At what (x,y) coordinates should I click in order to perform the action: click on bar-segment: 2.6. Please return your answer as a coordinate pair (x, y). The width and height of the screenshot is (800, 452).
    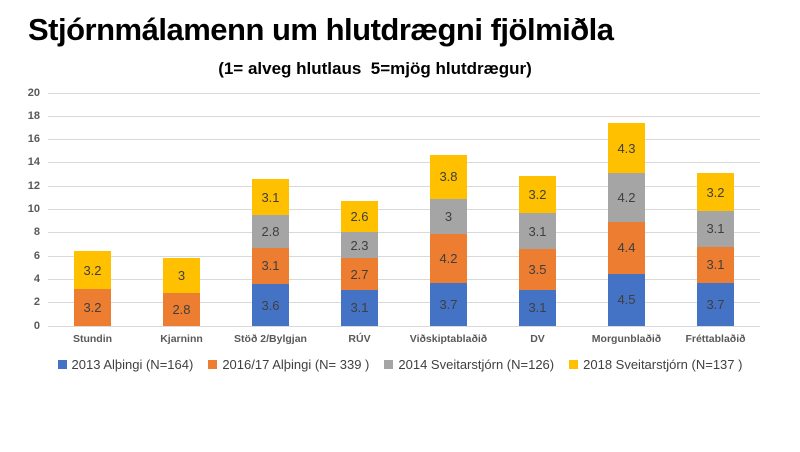
    Looking at the image, I should click on (359, 216).